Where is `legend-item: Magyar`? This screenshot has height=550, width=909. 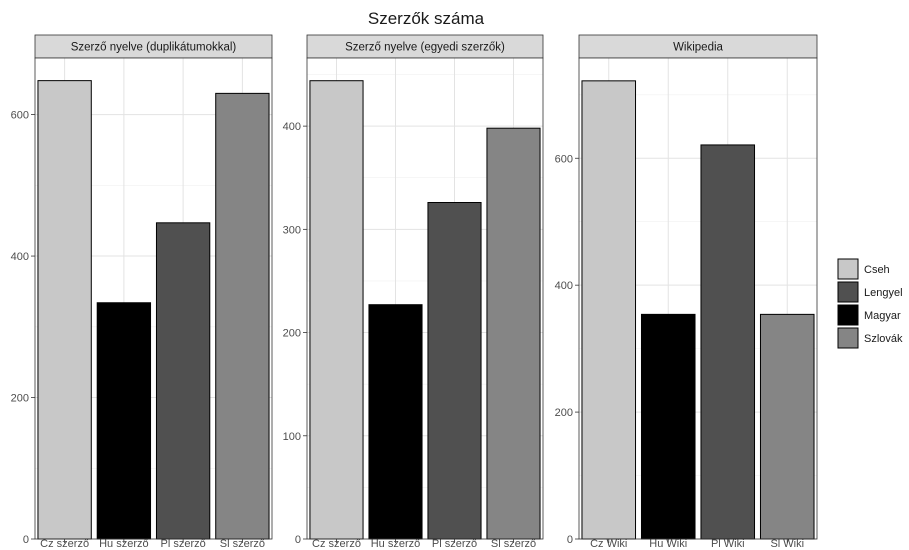
legend-item: Magyar is located at coordinates (869, 315).